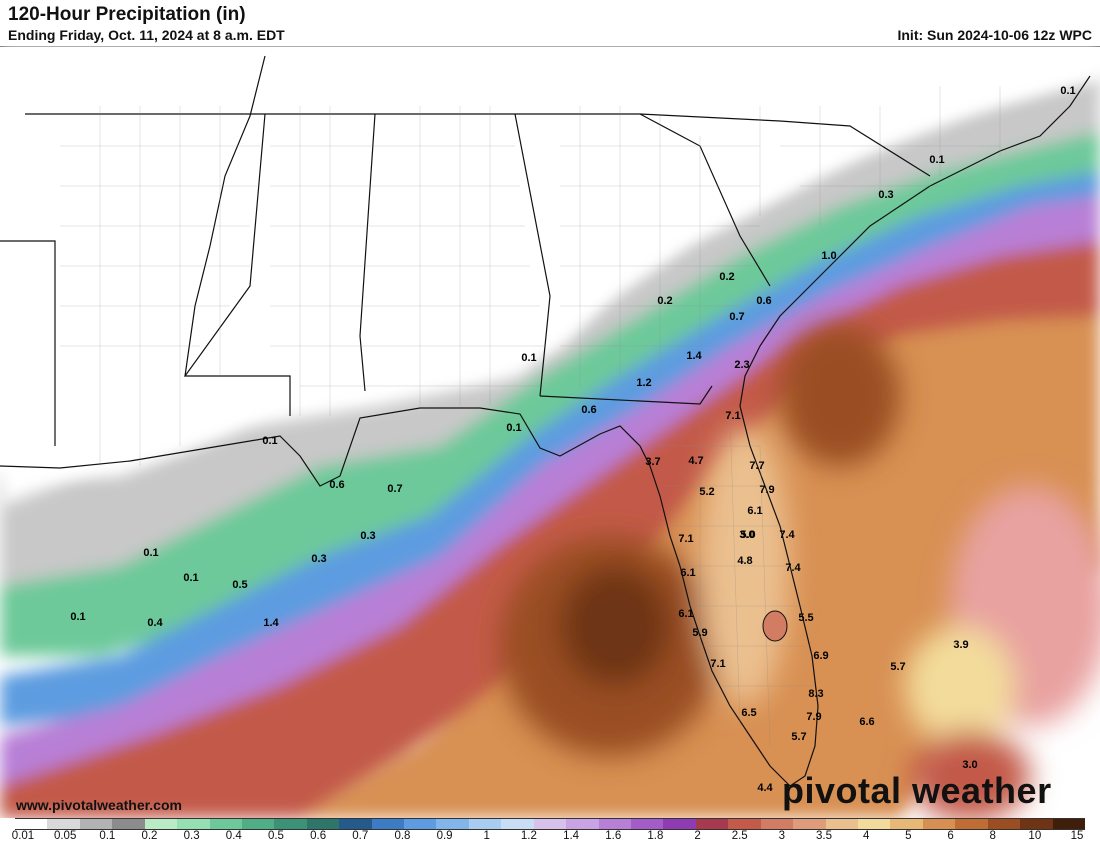 This screenshot has height=850, width=1100. Describe the element at coordinates (706, 492) in the screenshot. I see `precip-value-label: 5.2` at that location.